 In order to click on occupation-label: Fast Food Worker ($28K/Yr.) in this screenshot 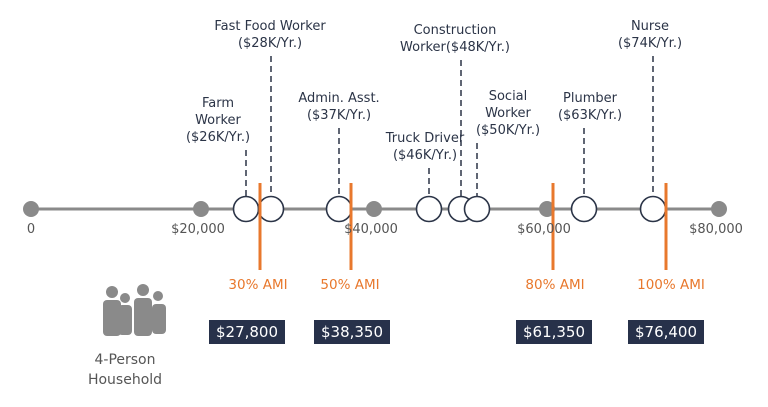, I will do `click(269, 35)`.